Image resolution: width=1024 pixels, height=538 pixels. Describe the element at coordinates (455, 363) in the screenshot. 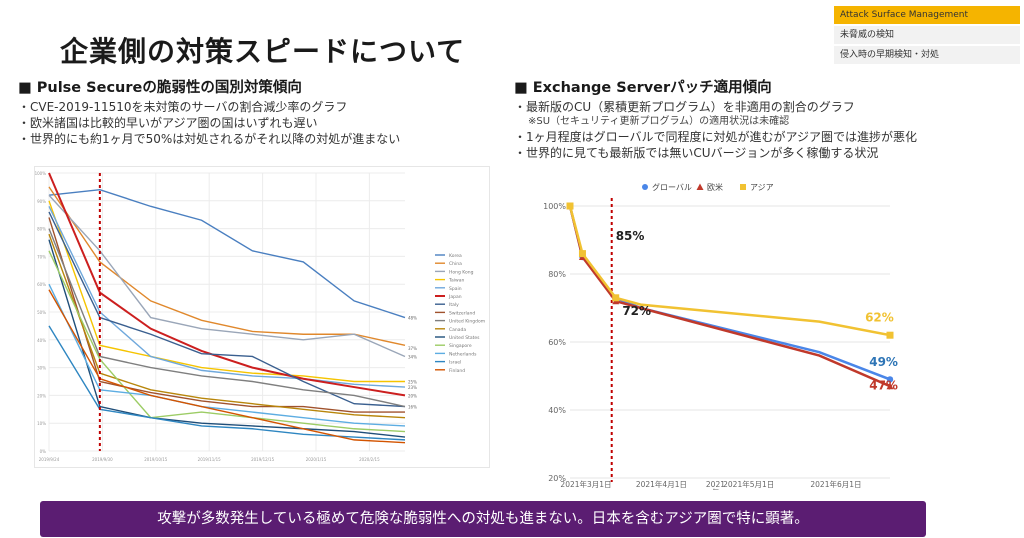

I see `legend-label: Israel` at that location.